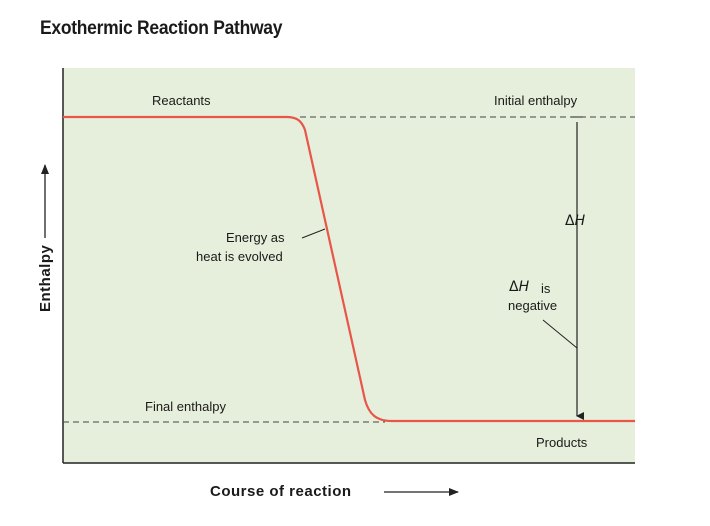 Image resolution: width=710 pixels, height=526 pixels. I want to click on energy-label-line2: heat is evolved, so click(239, 256).